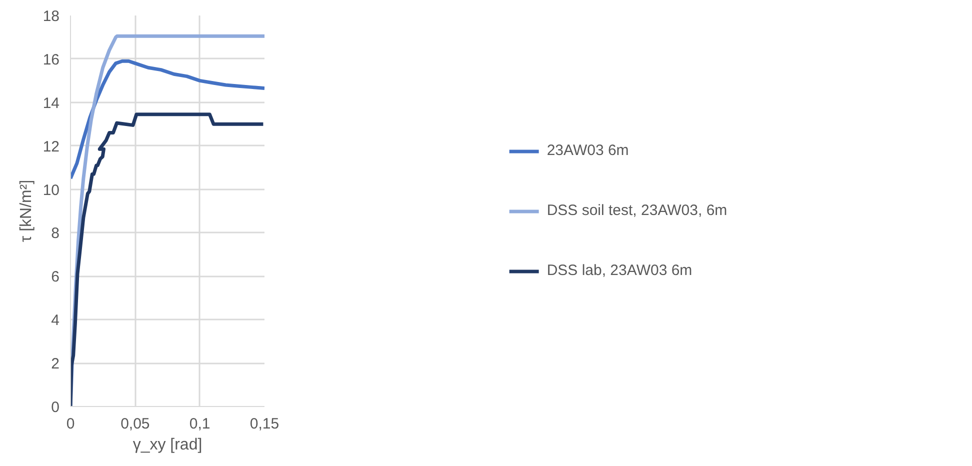 Image resolution: width=972 pixels, height=466 pixels. What do you see at coordinates (55, 407) in the screenshot?
I see `y-tick-label: 0` at bounding box center [55, 407].